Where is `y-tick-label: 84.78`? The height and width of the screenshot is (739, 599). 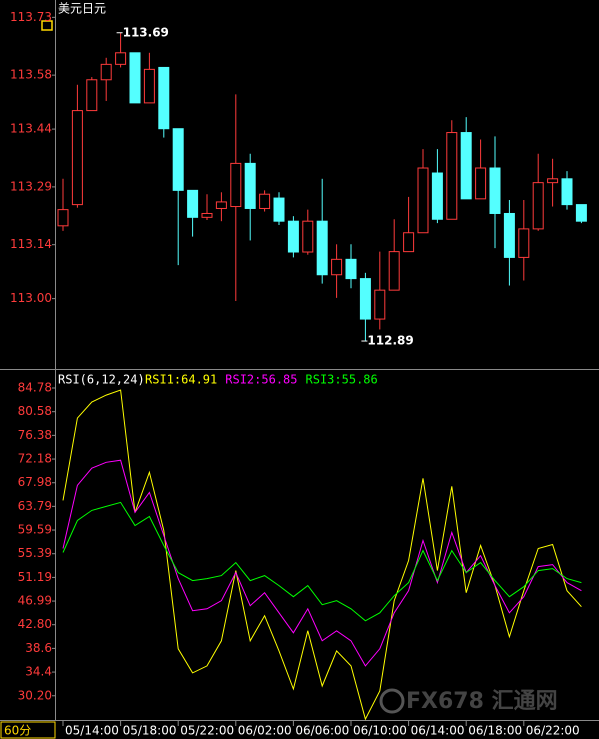 y-tick-label: 84.78 is located at coordinates (35, 388).